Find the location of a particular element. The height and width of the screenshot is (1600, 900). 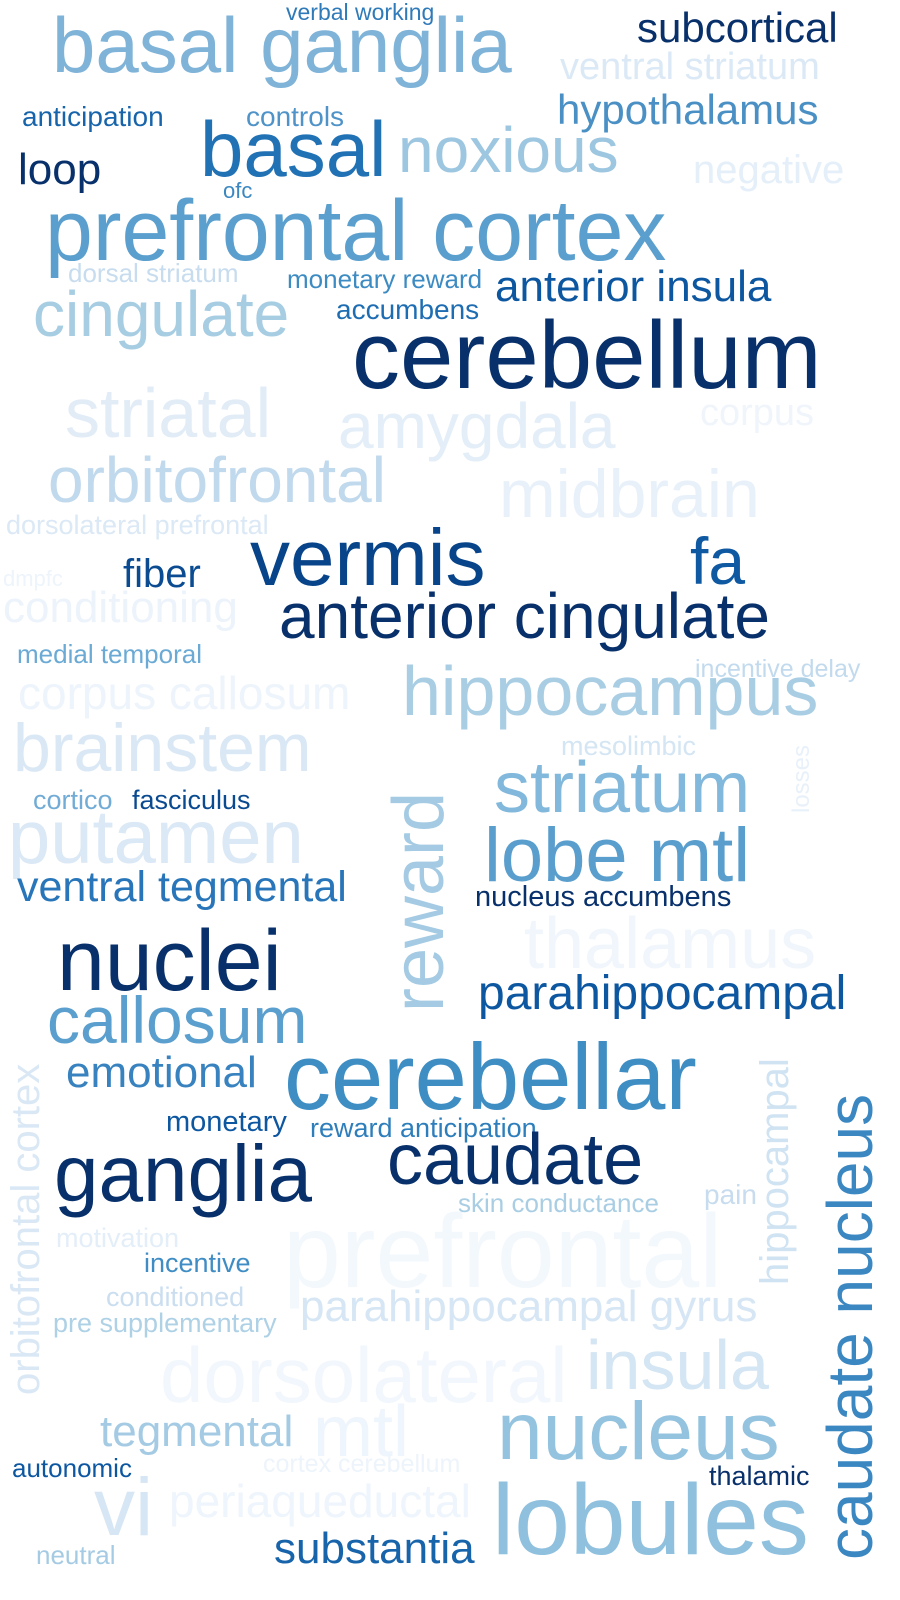

word-orbitofrontal-cortex: orbitofrontal cortex is located at coordinates (26, 1229).